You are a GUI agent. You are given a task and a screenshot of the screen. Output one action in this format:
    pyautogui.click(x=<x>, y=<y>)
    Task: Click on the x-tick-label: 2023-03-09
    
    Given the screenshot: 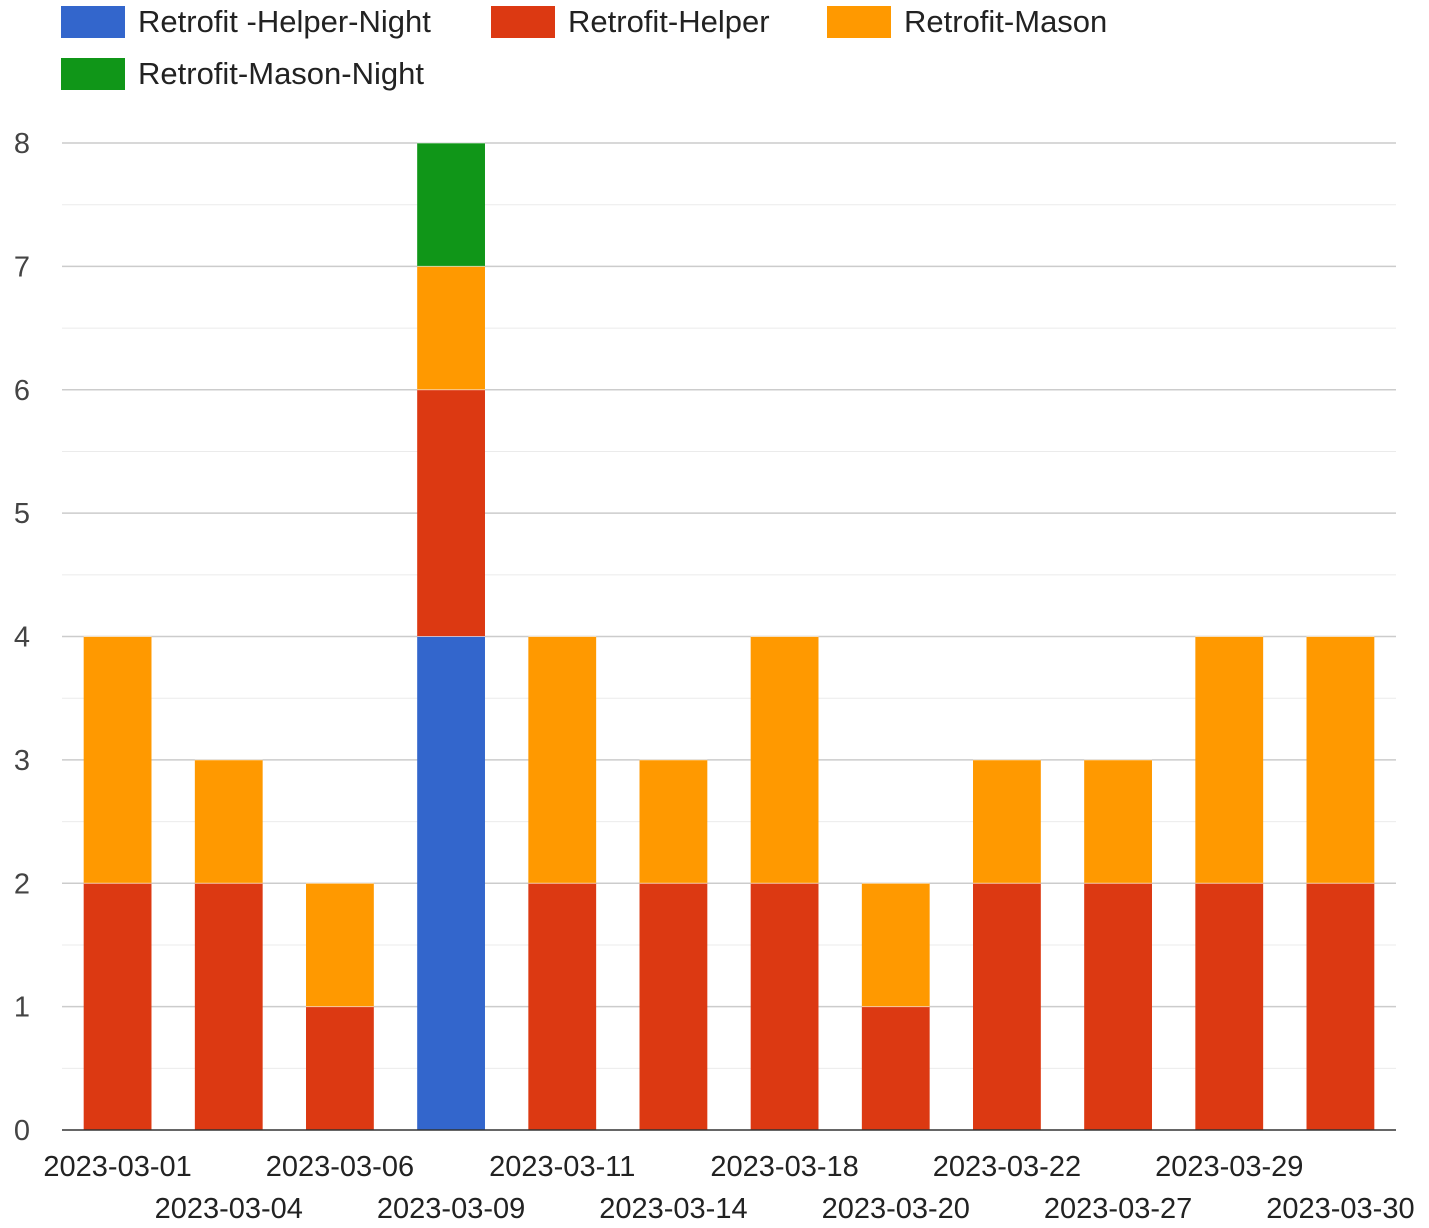 What is the action you would take?
    pyautogui.click(x=451, y=1209)
    